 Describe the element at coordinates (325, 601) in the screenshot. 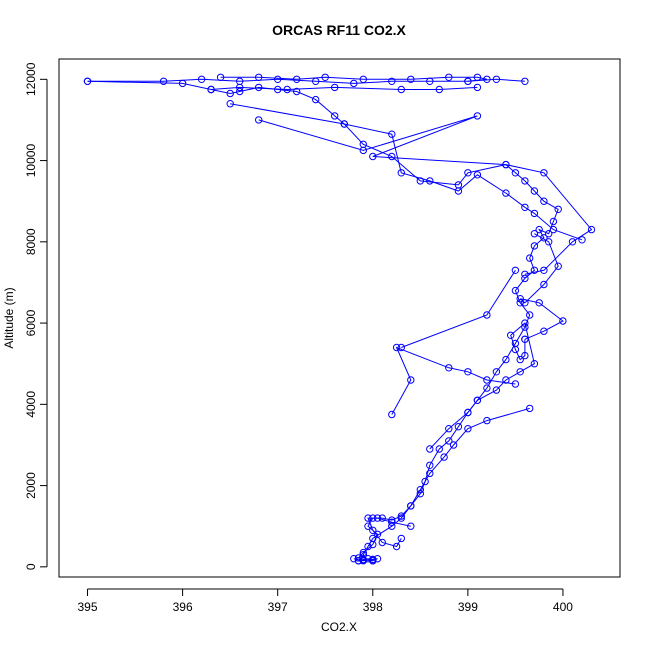

I see `x-axis: 395 396 397 398 399 400` at that location.